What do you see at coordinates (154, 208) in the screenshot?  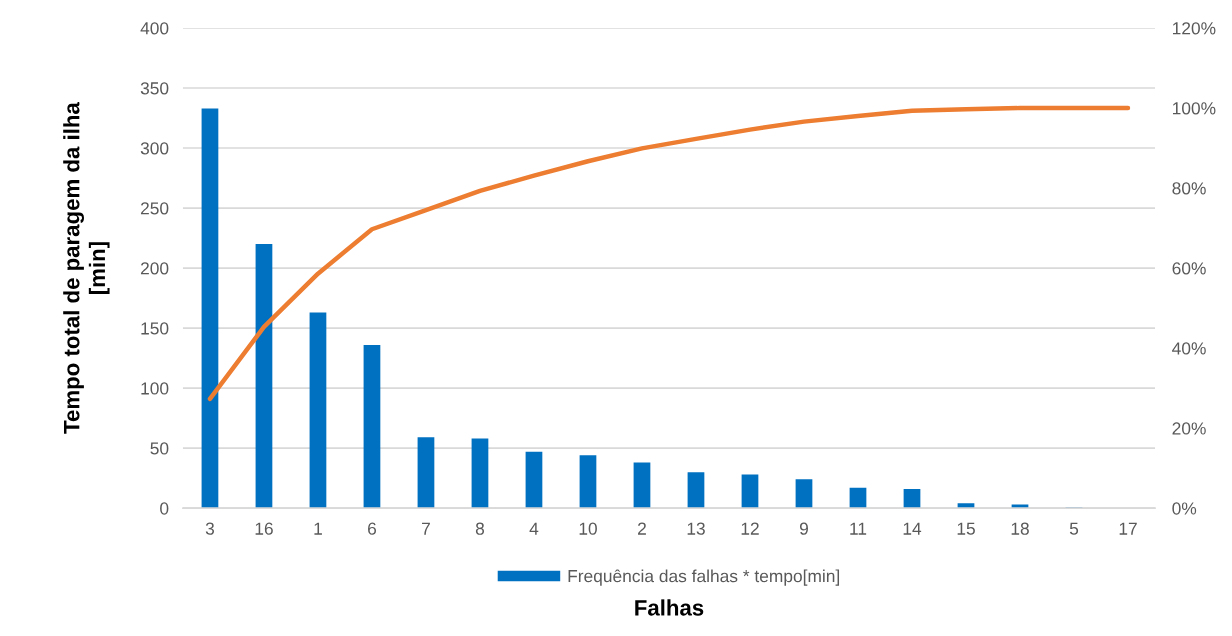 I see `y-tick-label: 250` at bounding box center [154, 208].